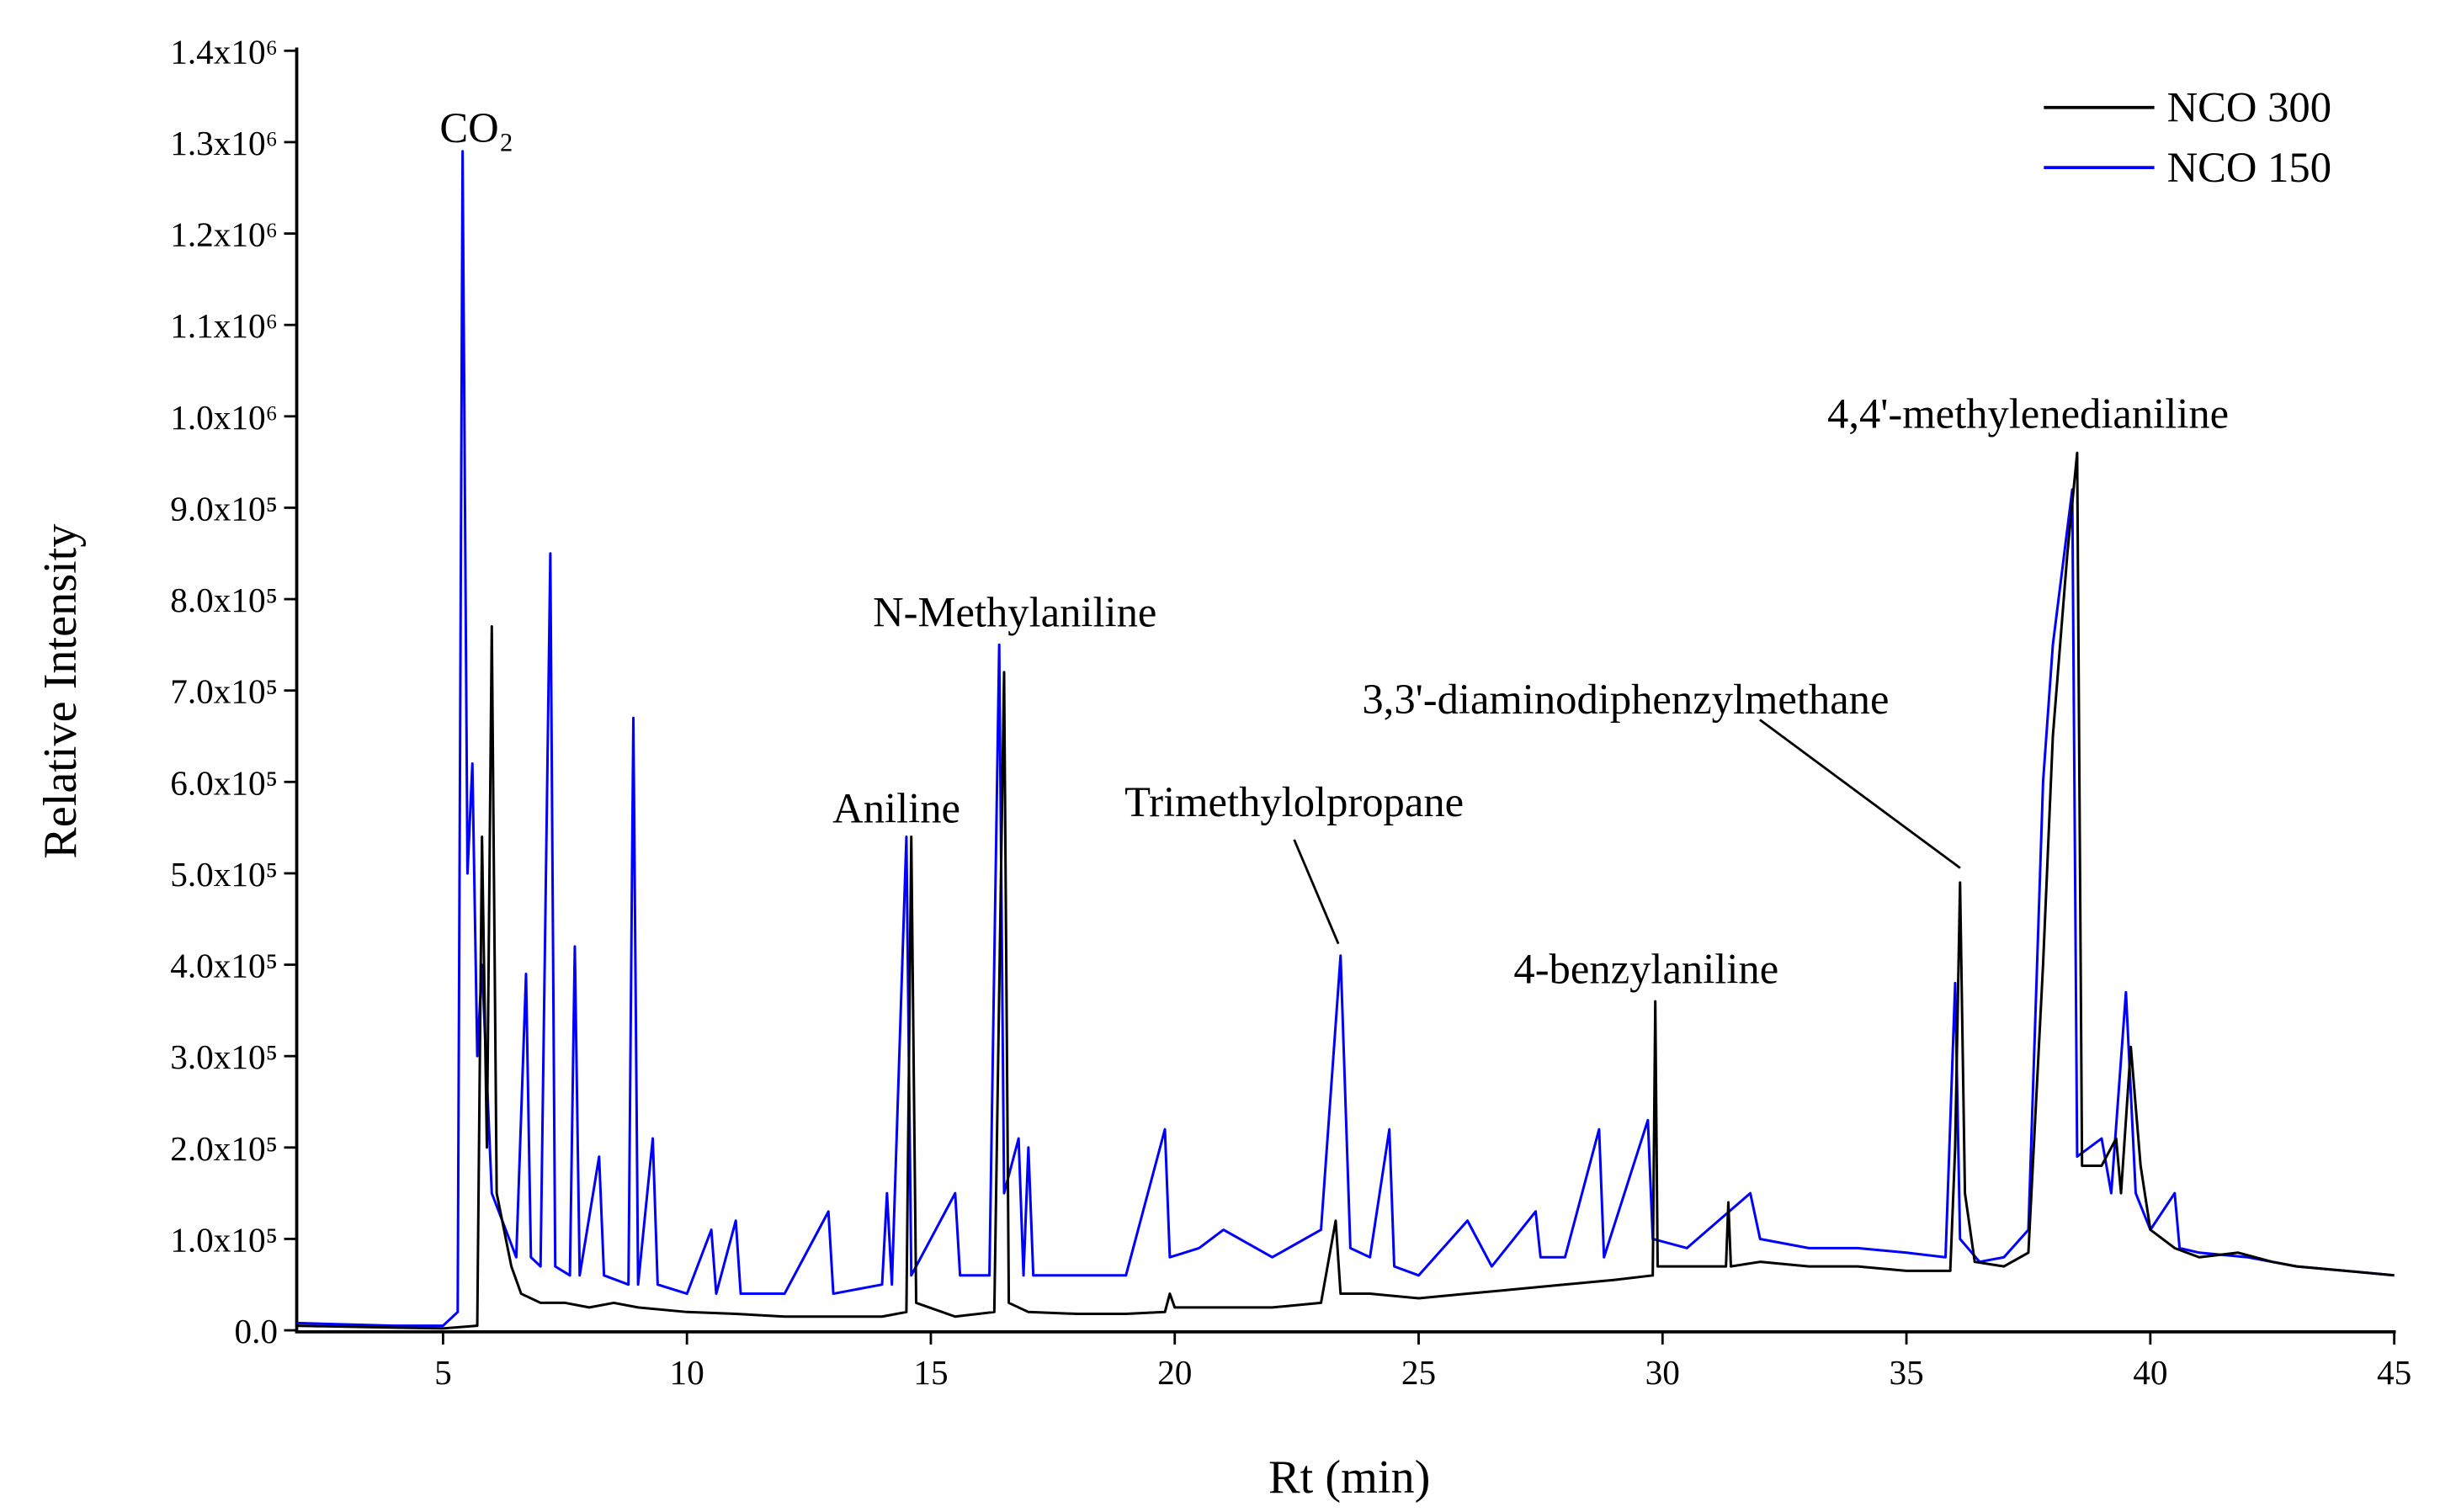 Image resolution: width=2440 pixels, height=1512 pixels. I want to click on y-tick-label: 7.0x10⁵, so click(224, 691).